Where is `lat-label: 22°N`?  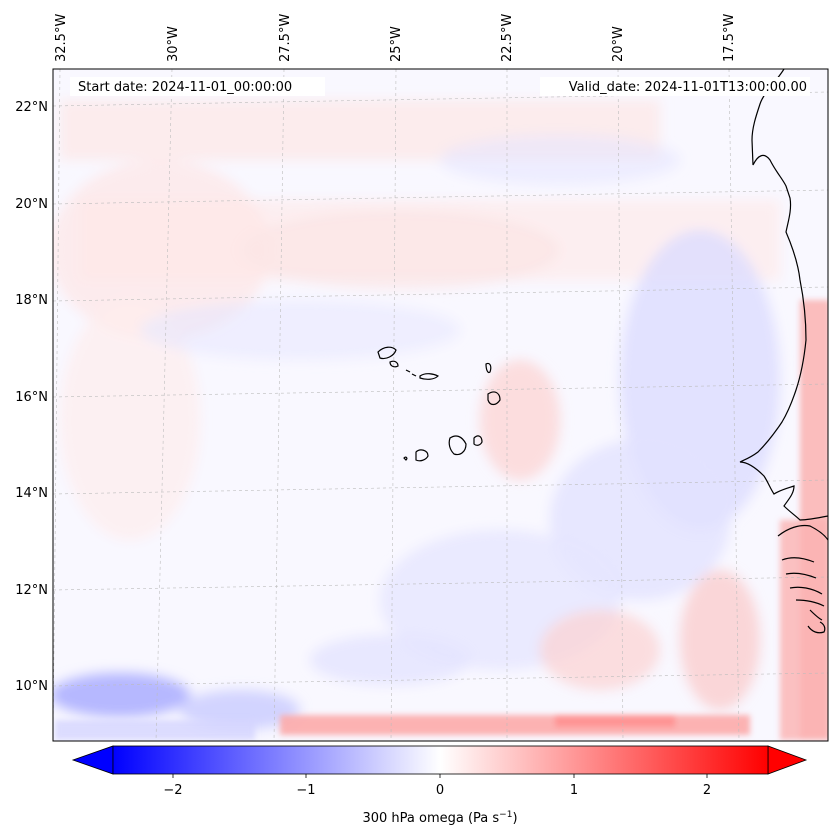 lat-label: 22°N is located at coordinates (31, 107).